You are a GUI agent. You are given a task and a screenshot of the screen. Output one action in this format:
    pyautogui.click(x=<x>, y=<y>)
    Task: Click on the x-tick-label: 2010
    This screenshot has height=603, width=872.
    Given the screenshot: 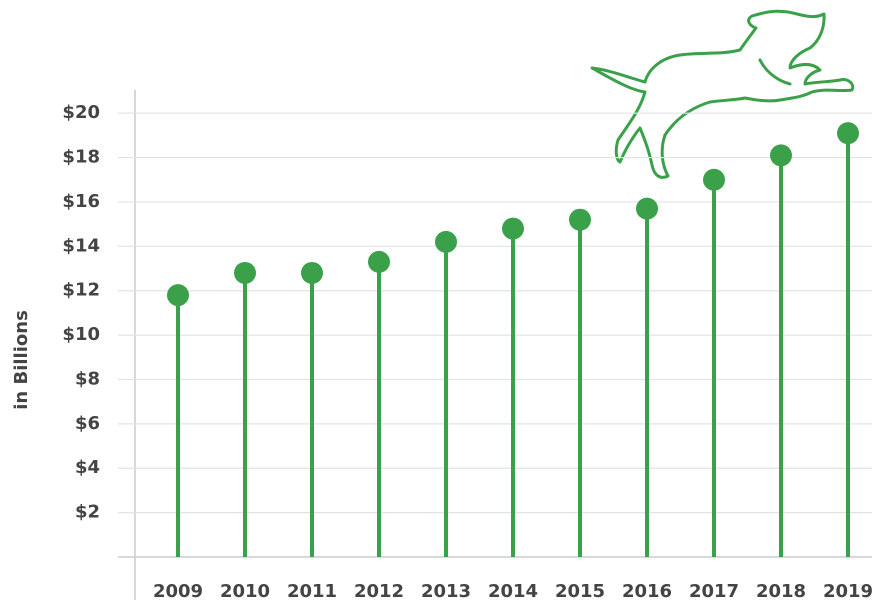 What is the action you would take?
    pyautogui.click(x=245, y=591)
    